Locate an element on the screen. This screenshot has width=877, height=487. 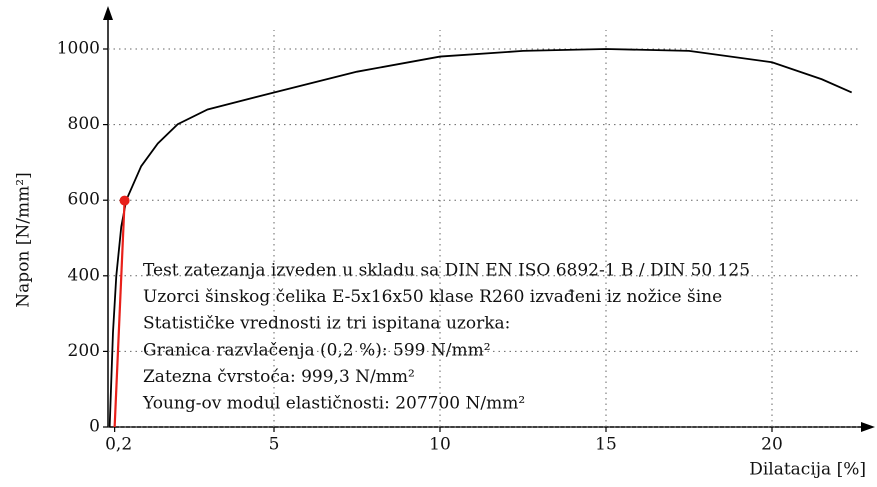
annotation: Granica razvlačenja (0,2 %): 599 N/mm² is located at coordinates (317, 350).